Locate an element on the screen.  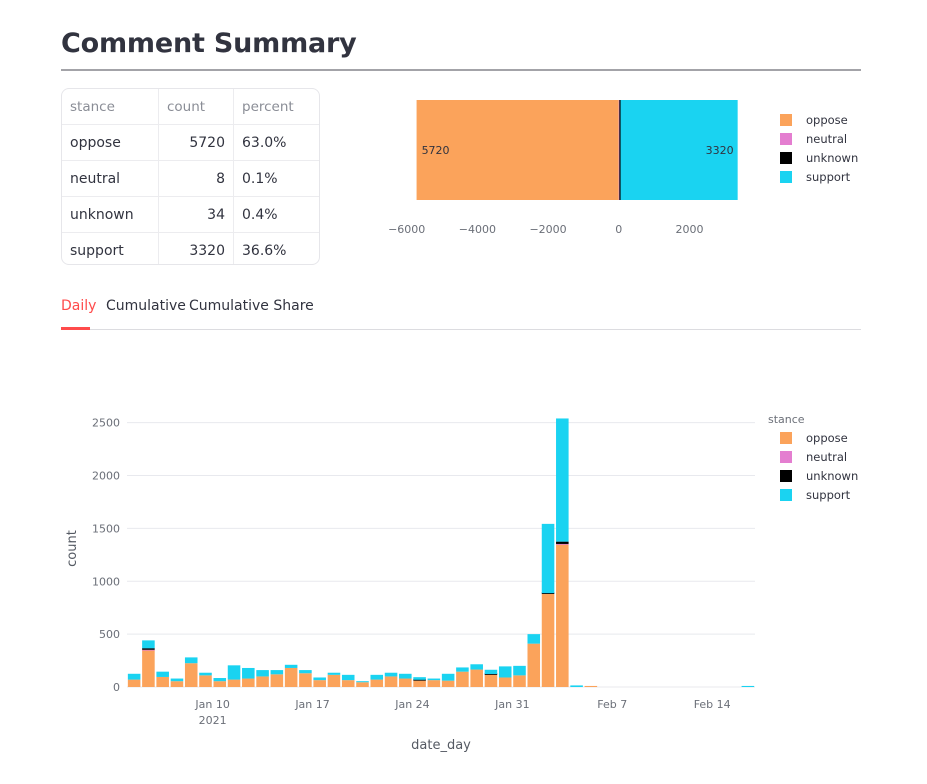
bar-neutral is located at coordinates (148, 650).